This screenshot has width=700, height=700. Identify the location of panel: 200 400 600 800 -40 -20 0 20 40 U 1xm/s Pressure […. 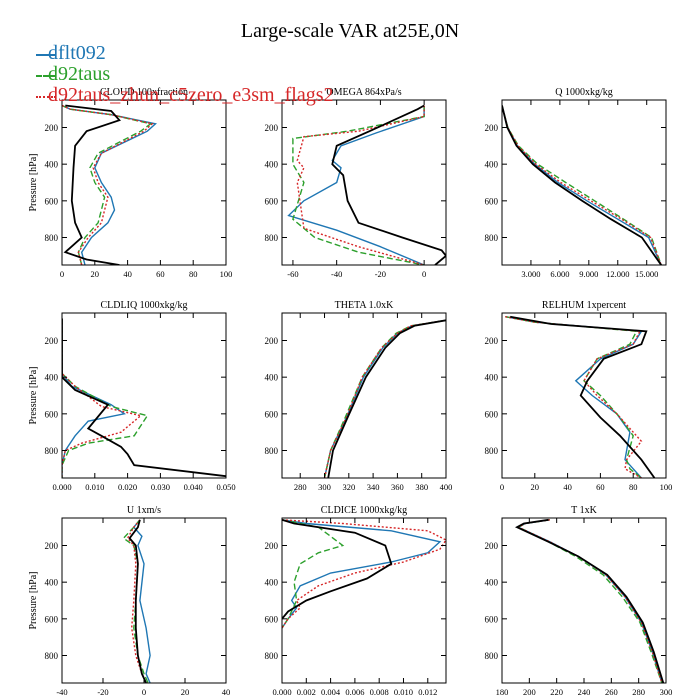
(129, 601).